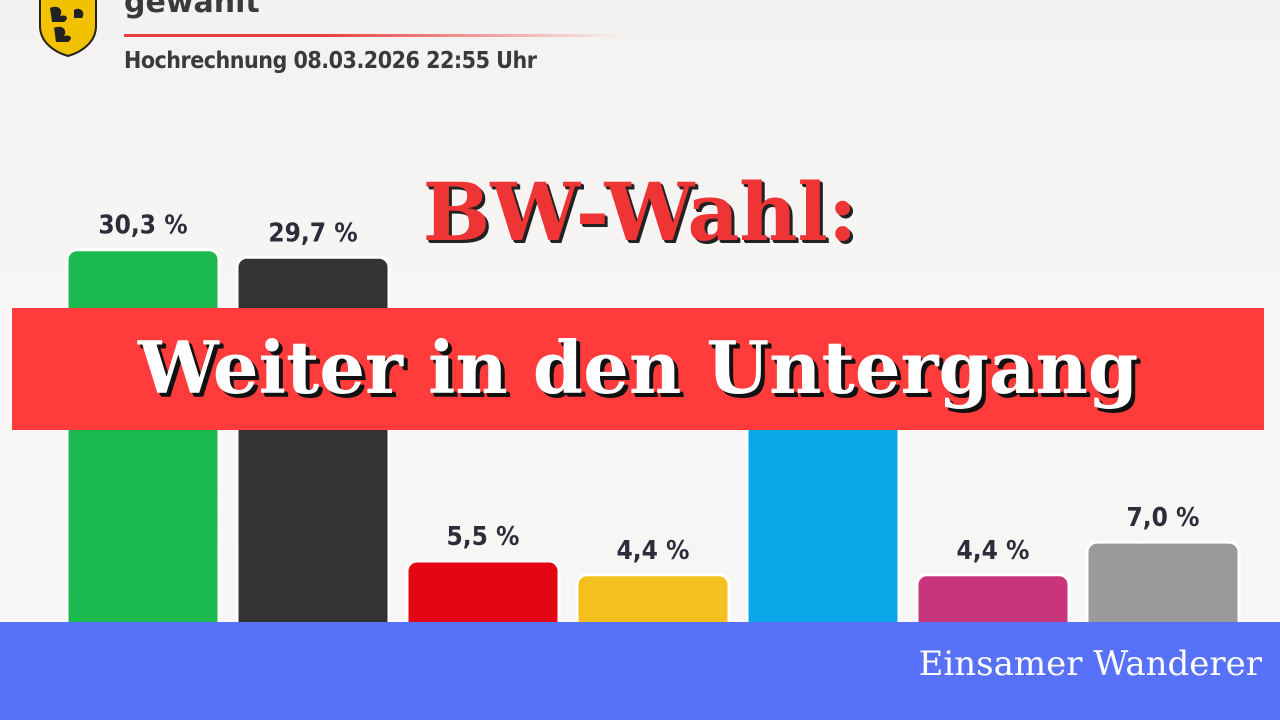 The width and height of the screenshot is (1280, 720). Describe the element at coordinates (1162, 518) in the screenshot. I see `bar-label-7: 7,0 %` at that location.